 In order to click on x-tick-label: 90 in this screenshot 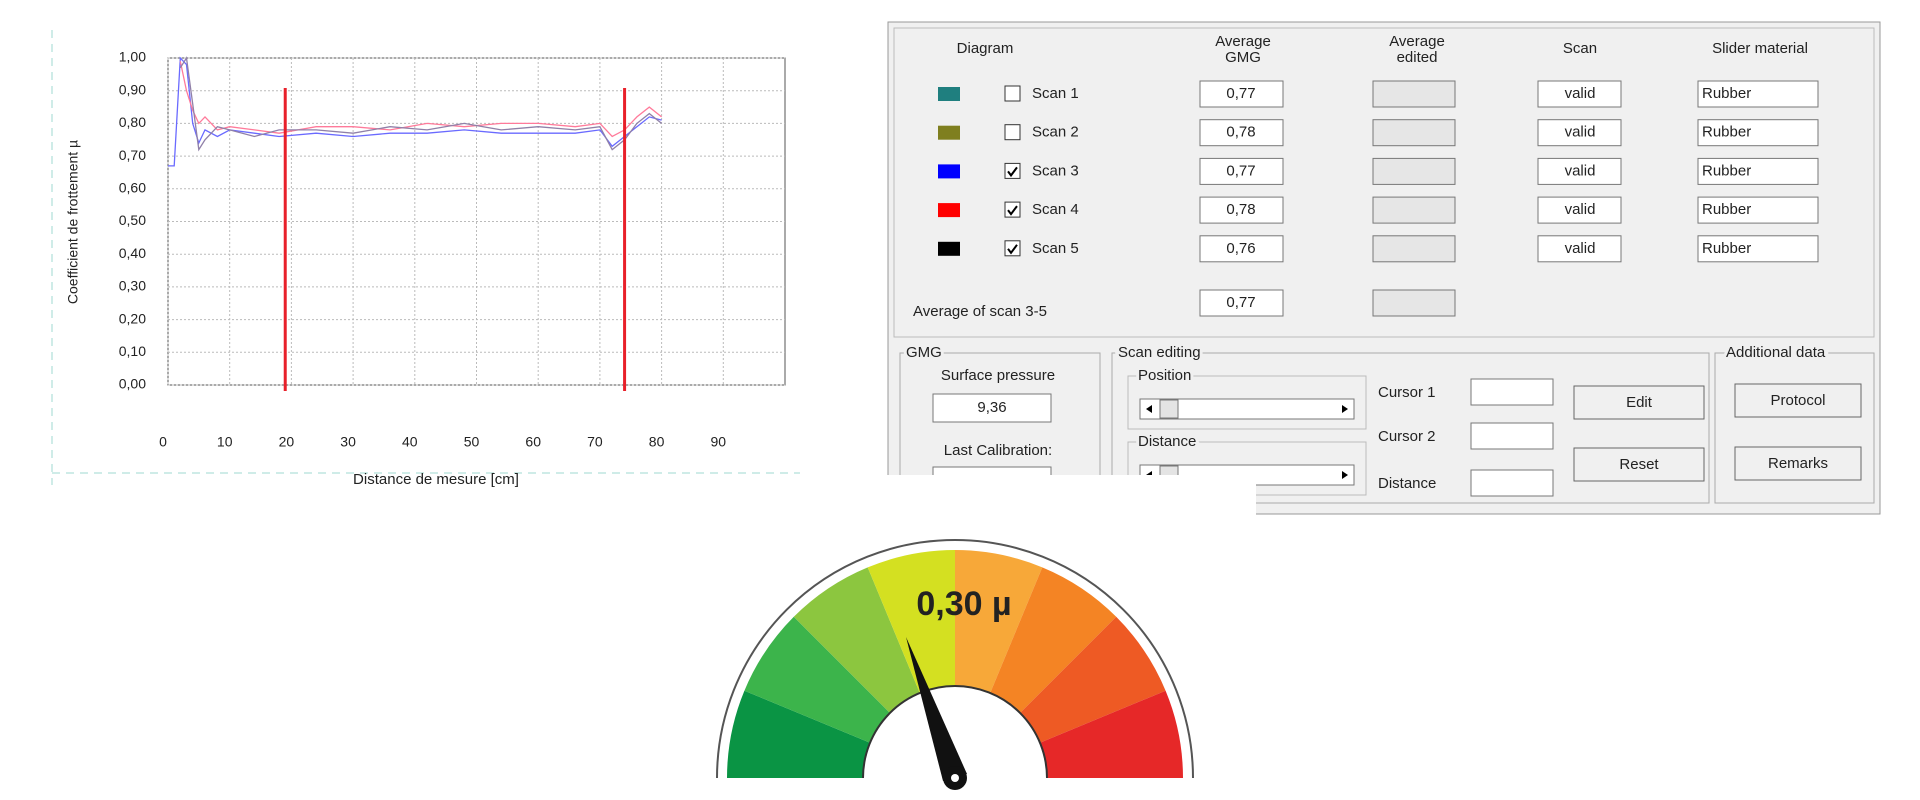, I will do `click(719, 442)`.